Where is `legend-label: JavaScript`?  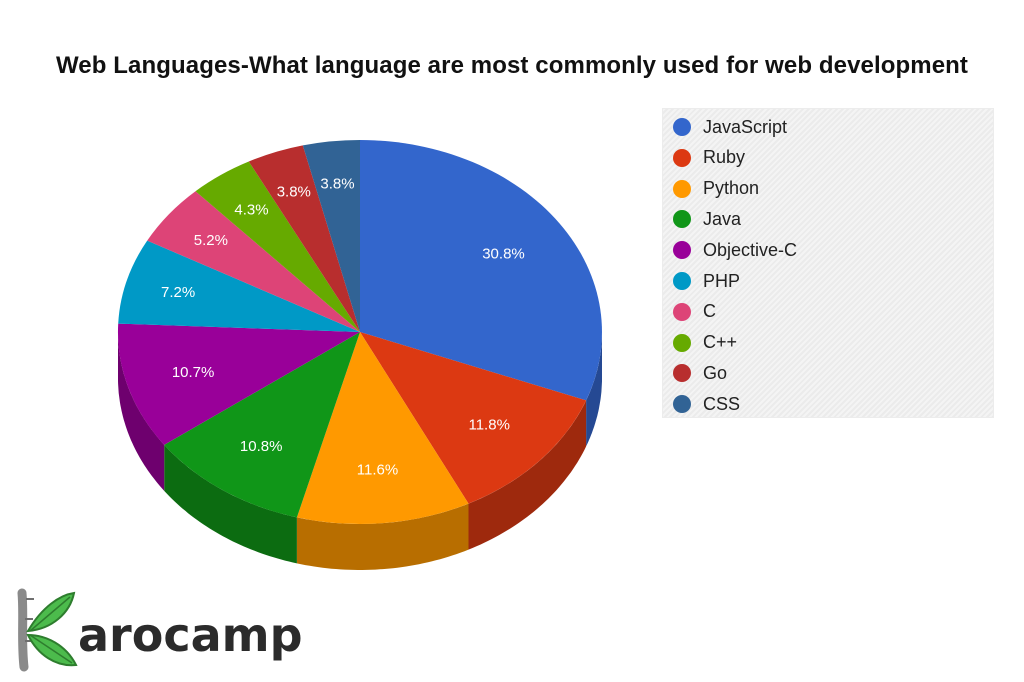
legend-label: JavaScript is located at coordinates (745, 126).